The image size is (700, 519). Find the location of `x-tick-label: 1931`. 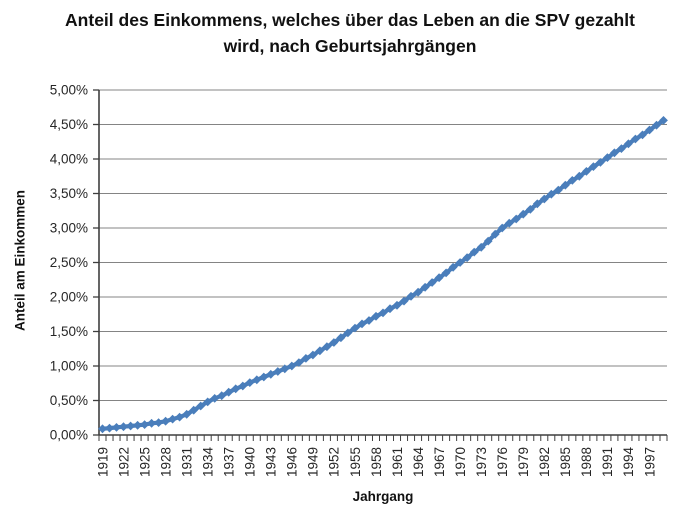

x-tick-label: 1931 is located at coordinates (186, 462).